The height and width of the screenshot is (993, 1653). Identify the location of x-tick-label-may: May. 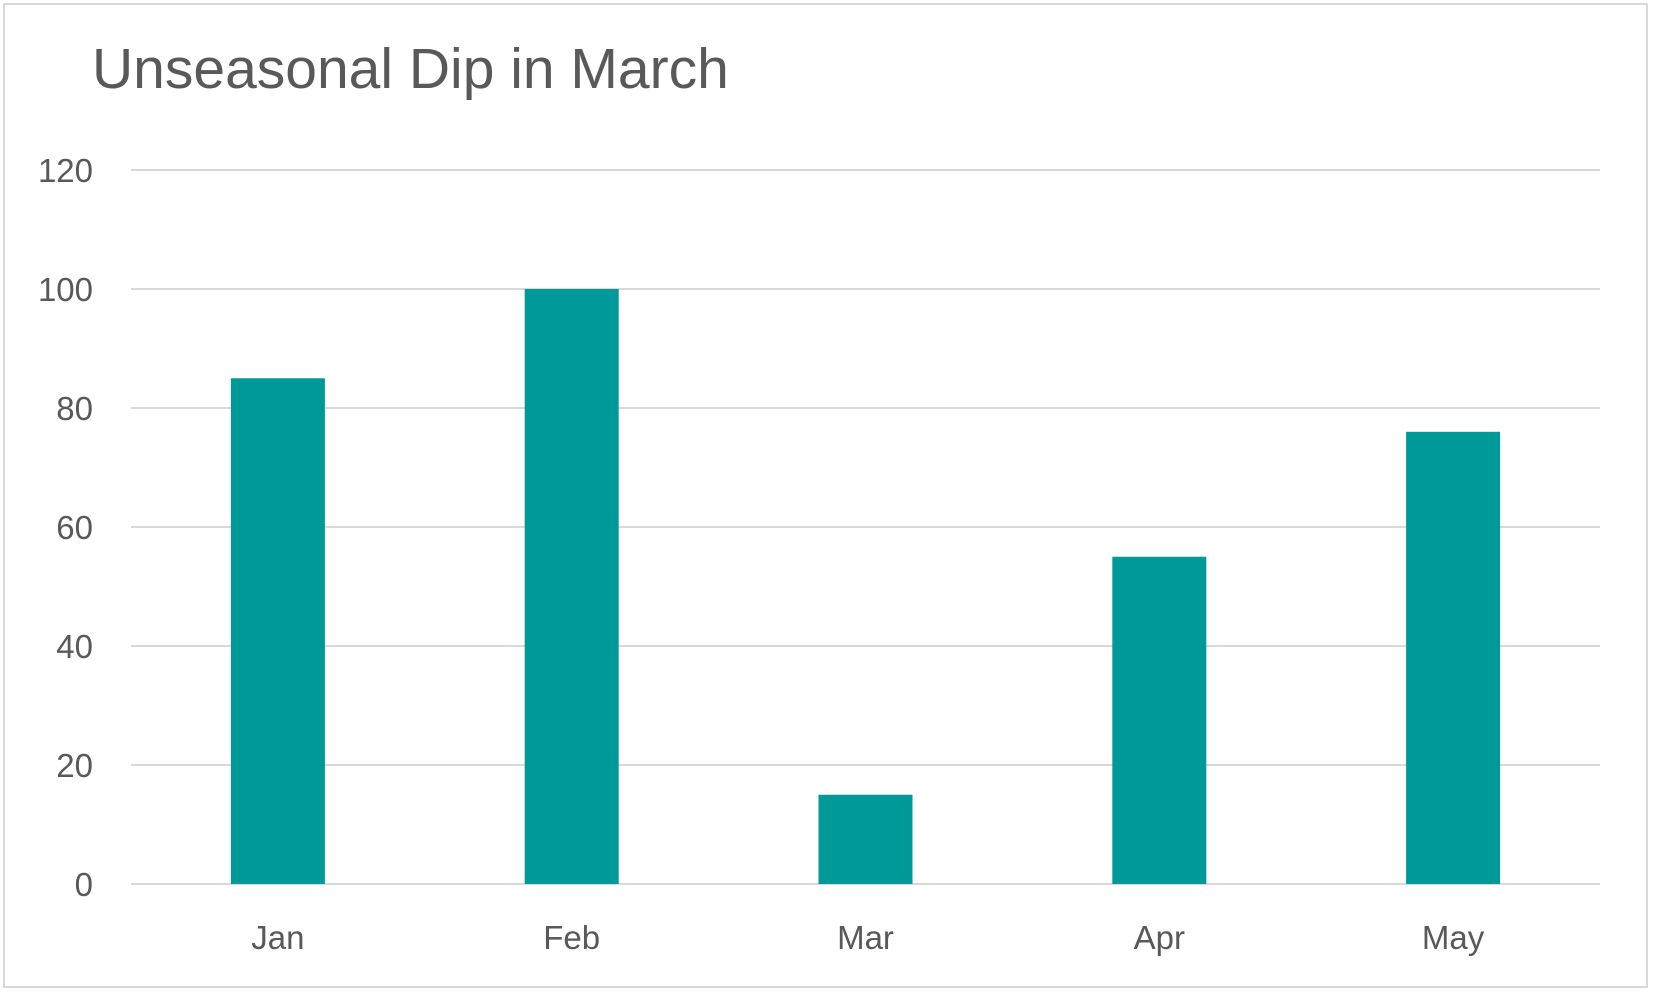
(1453, 937).